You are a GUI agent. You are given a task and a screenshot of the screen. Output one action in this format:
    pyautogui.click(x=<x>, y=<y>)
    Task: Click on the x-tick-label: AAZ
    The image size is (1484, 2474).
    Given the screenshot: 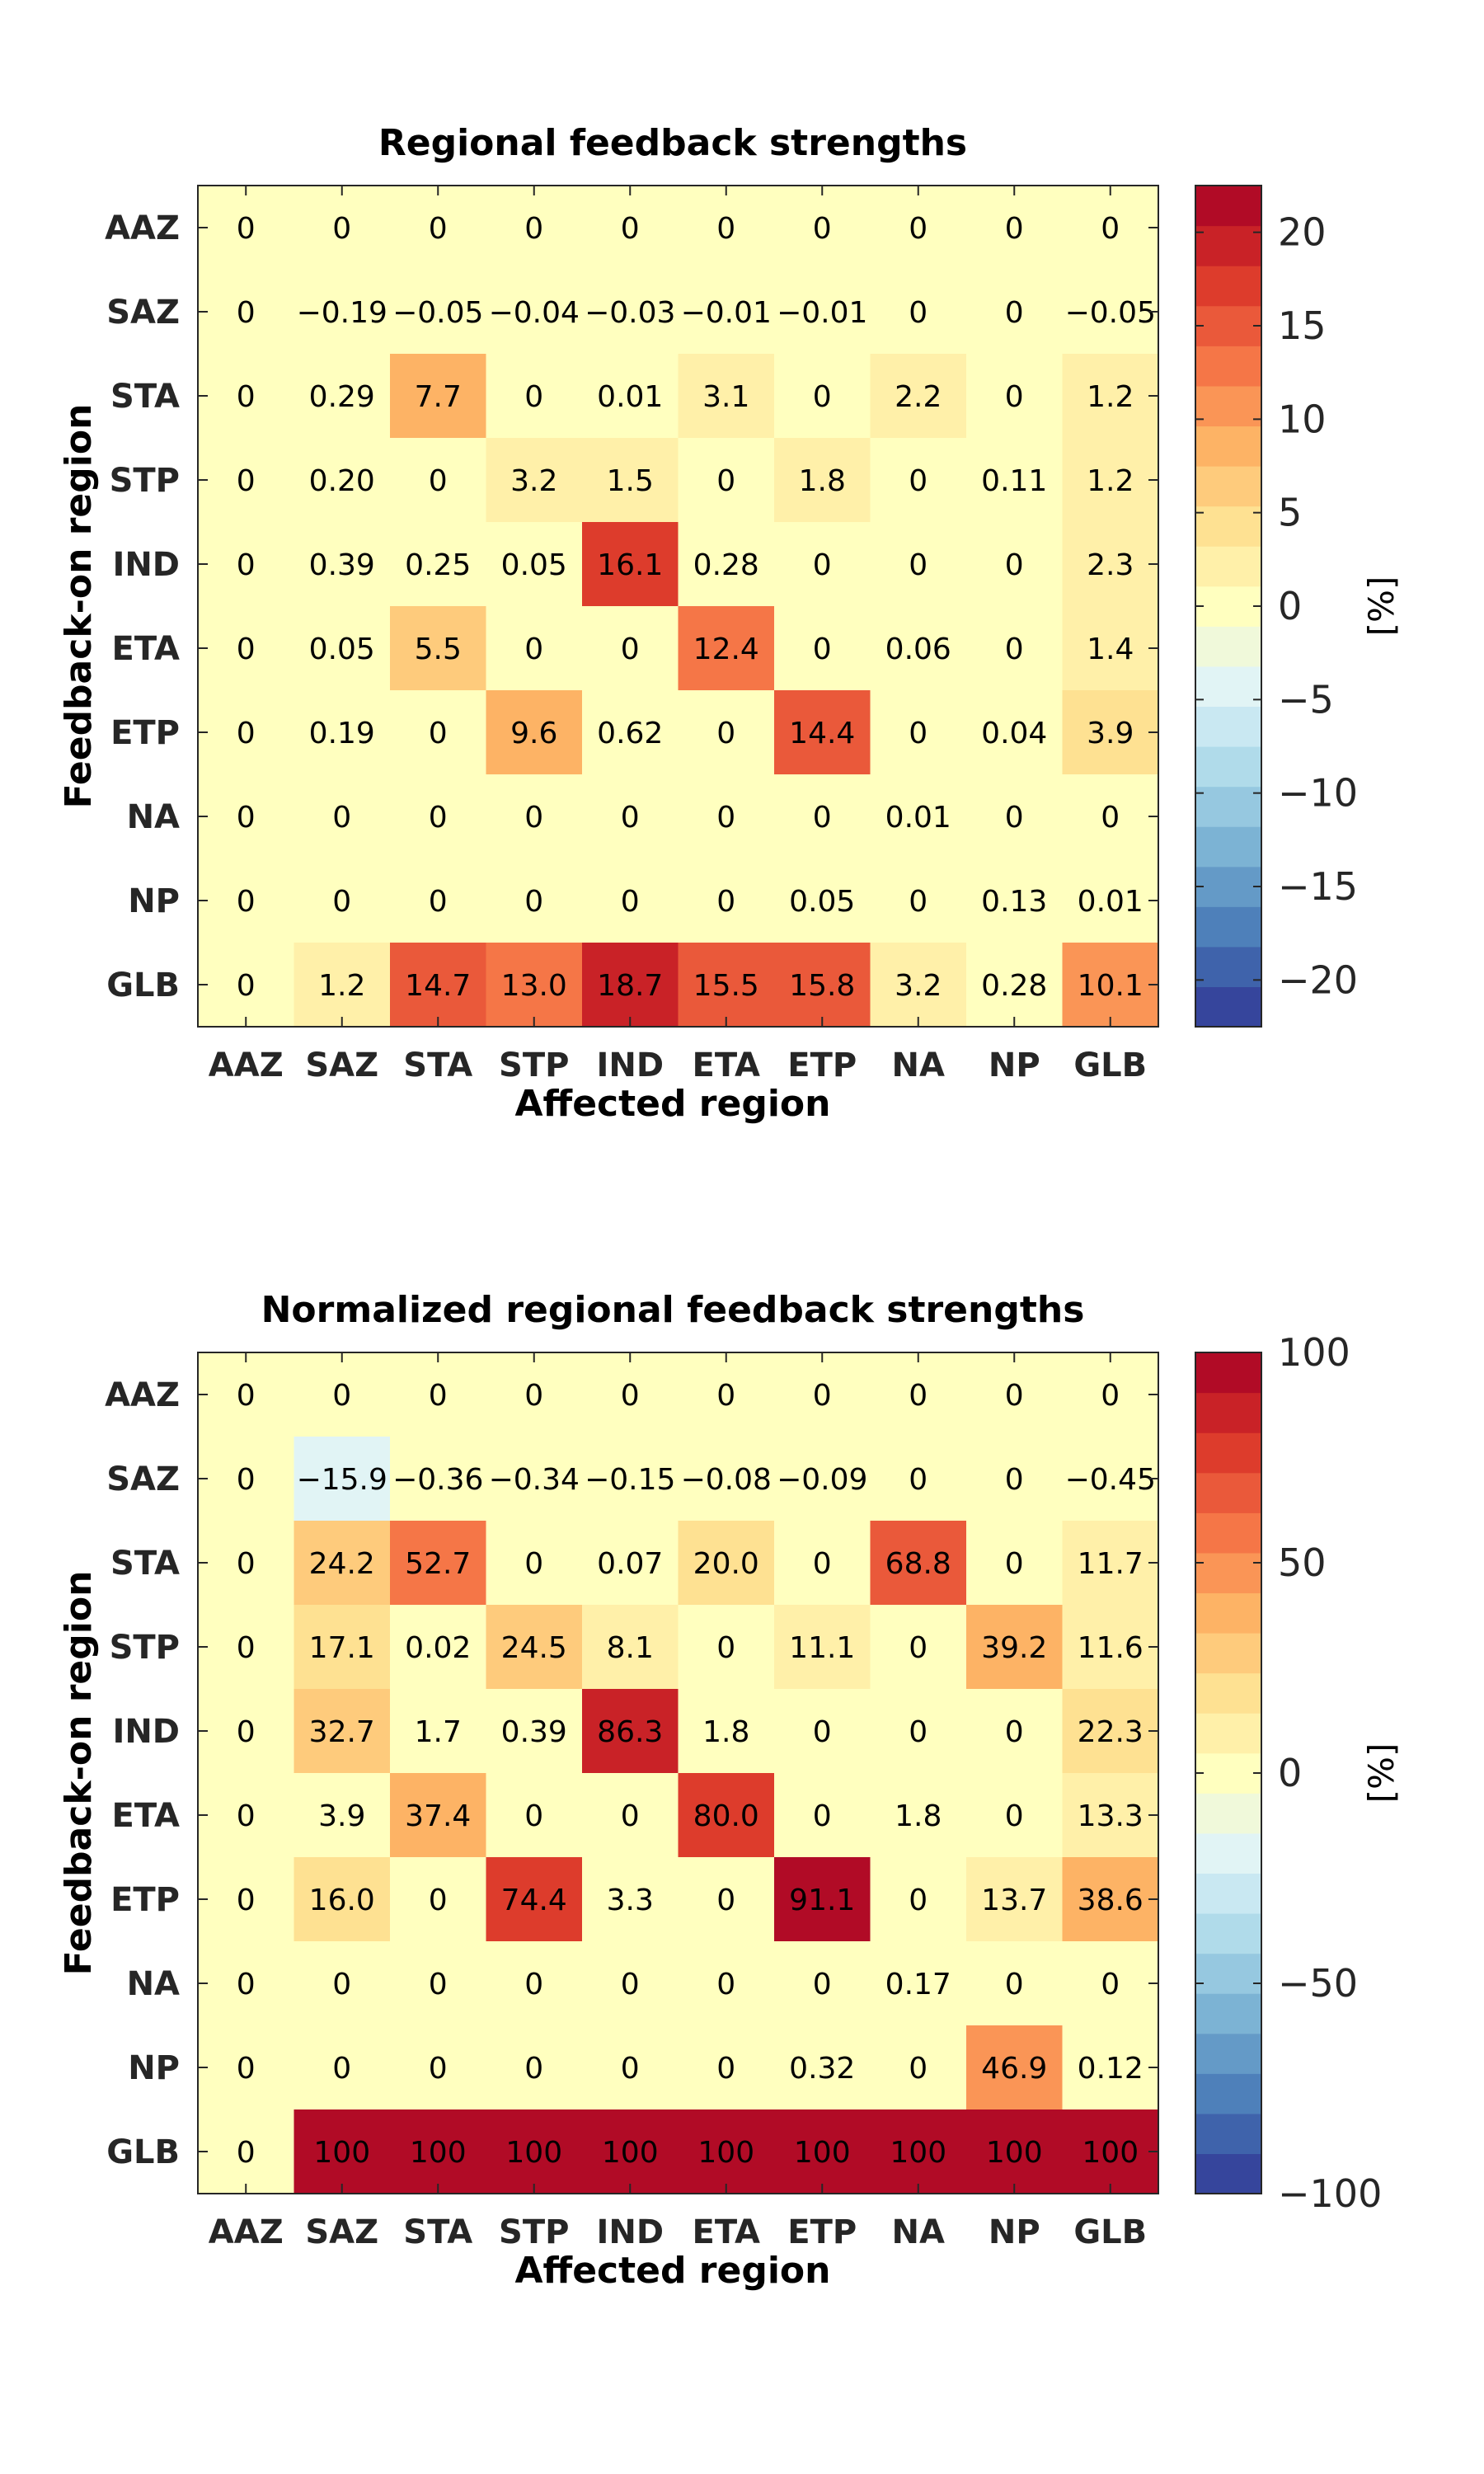 What is the action you would take?
    pyautogui.click(x=246, y=1065)
    